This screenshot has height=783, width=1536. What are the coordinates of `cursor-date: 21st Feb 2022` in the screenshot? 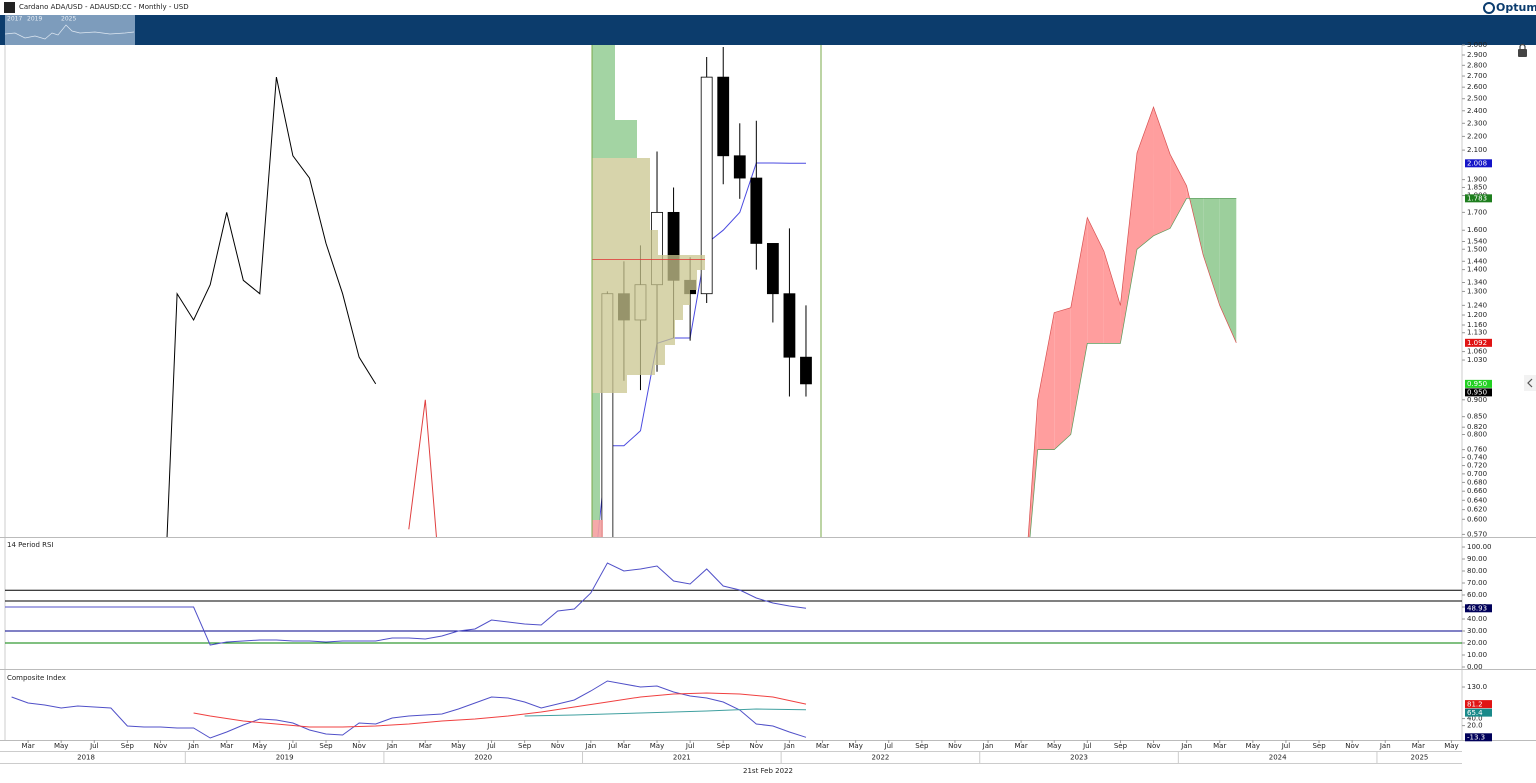 It's located at (768, 771).